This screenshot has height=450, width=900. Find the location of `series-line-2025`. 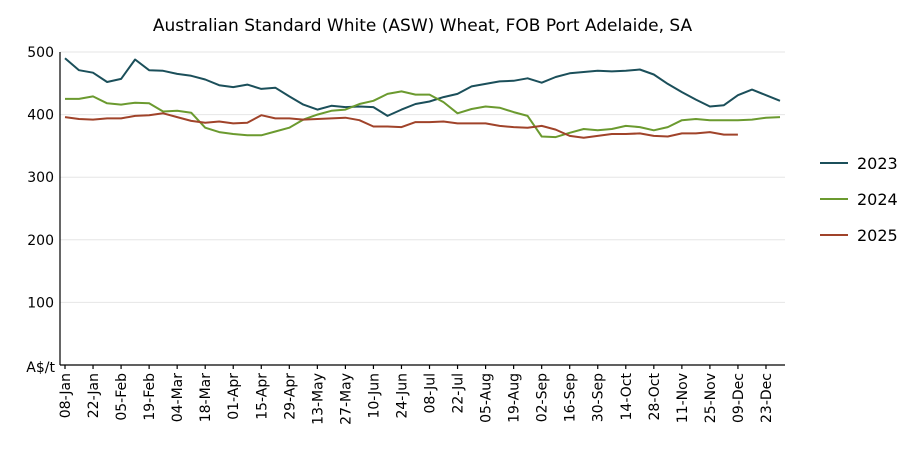

series-line-2025 is located at coordinates (401, 125).